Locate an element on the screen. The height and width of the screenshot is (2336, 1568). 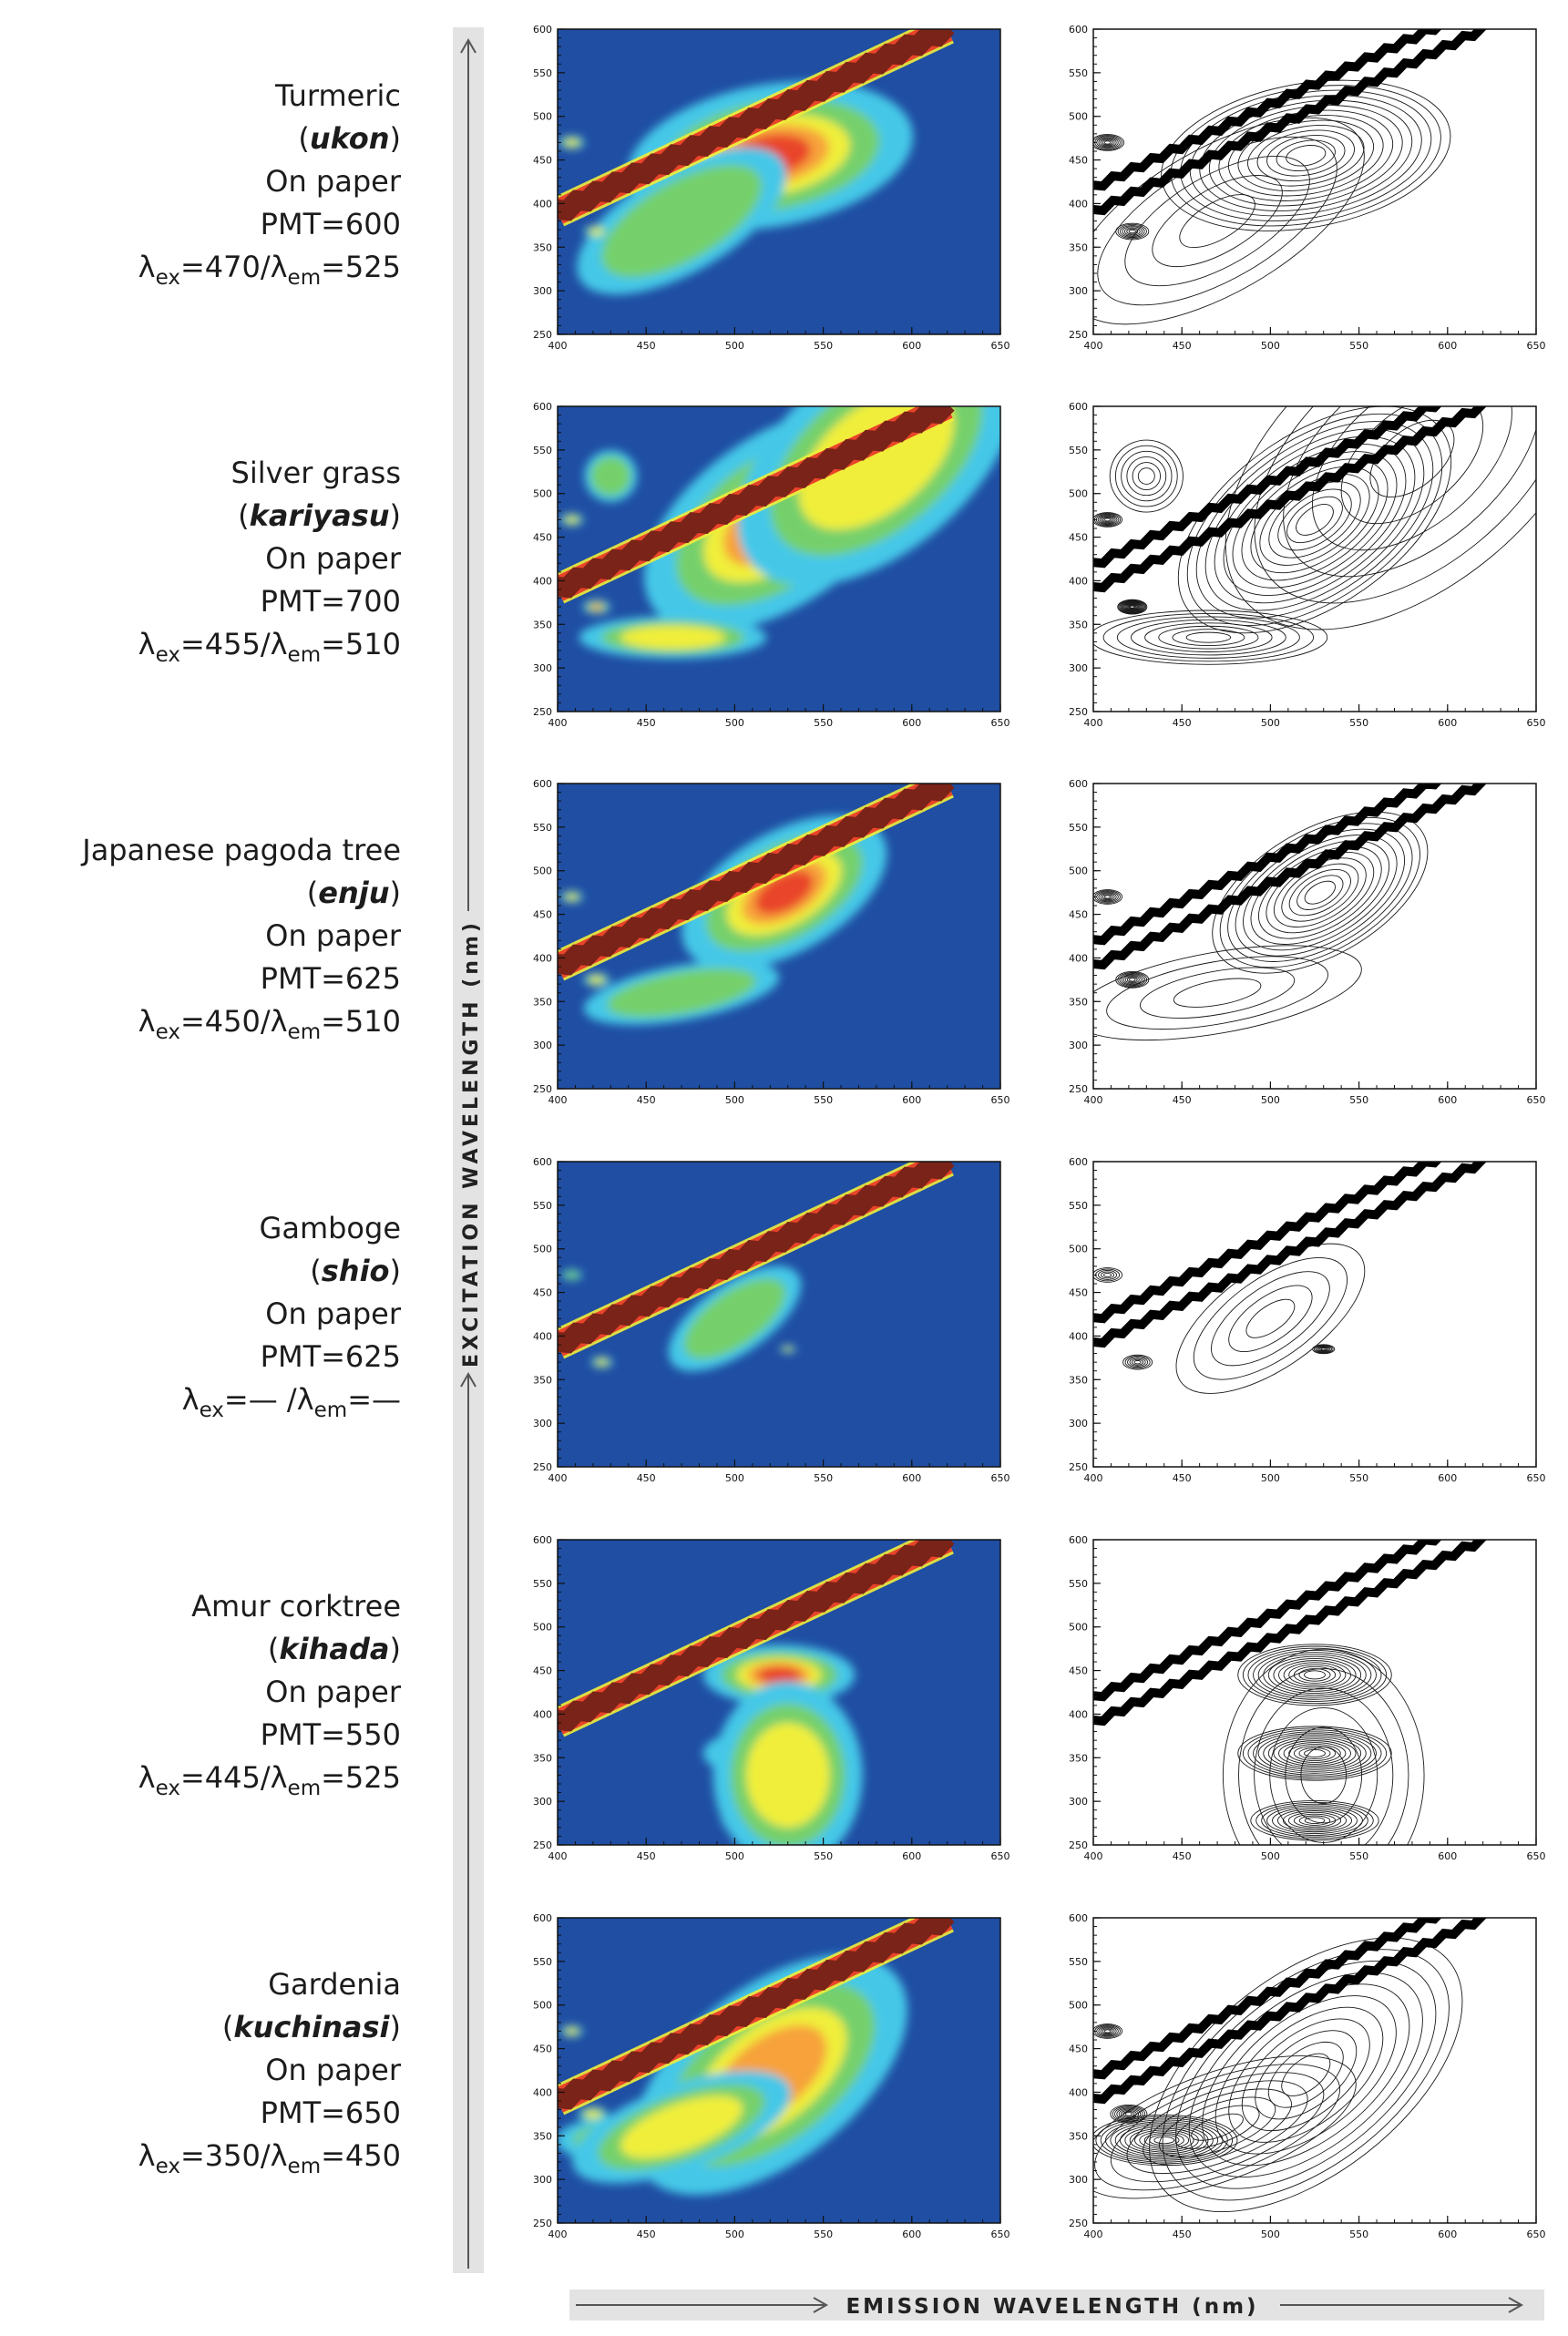
panel-5-heatmap-y-tick-label: 500 is located at coordinates (542, 1628).